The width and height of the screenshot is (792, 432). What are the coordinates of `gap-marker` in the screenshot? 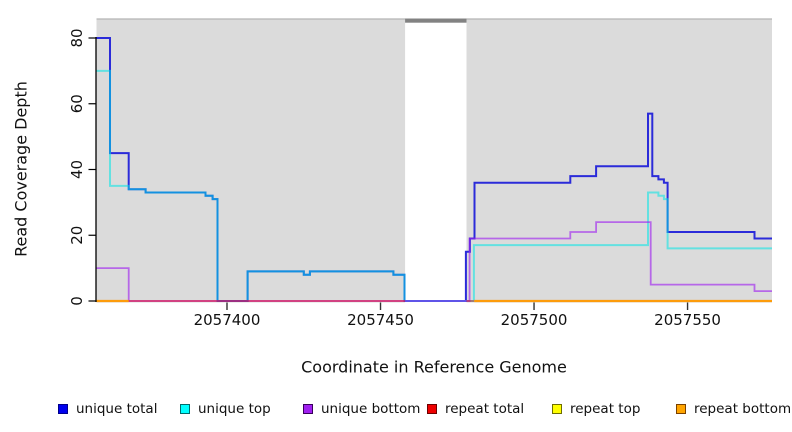 It's located at (436, 20).